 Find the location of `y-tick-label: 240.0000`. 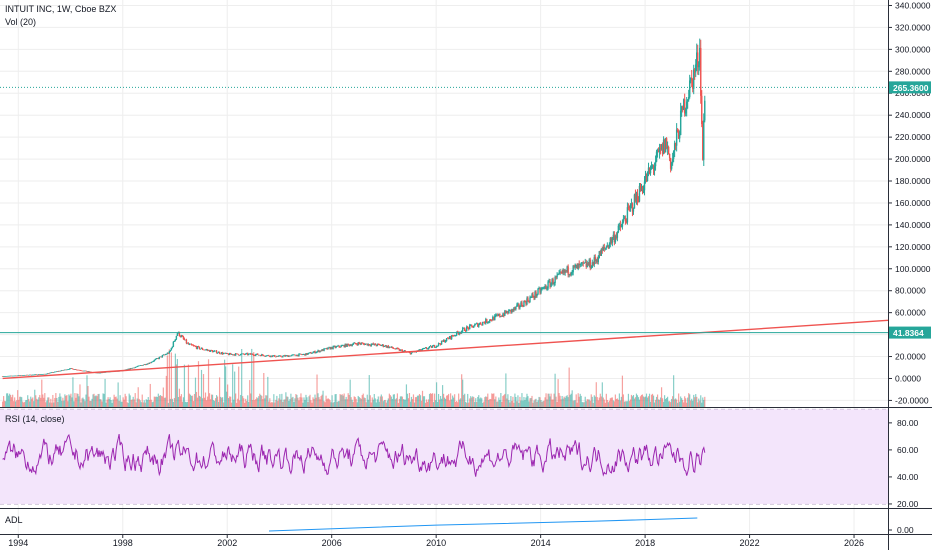

y-tick-label: 240.0000 is located at coordinates (913, 115).